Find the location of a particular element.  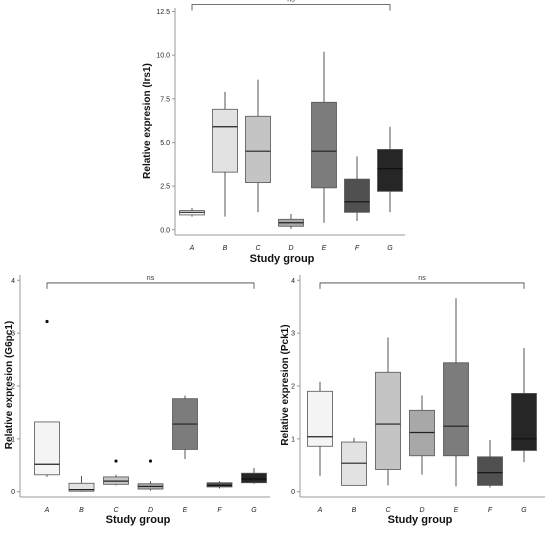

y-tick-label: 2.5 is located at coordinates (165, 187).